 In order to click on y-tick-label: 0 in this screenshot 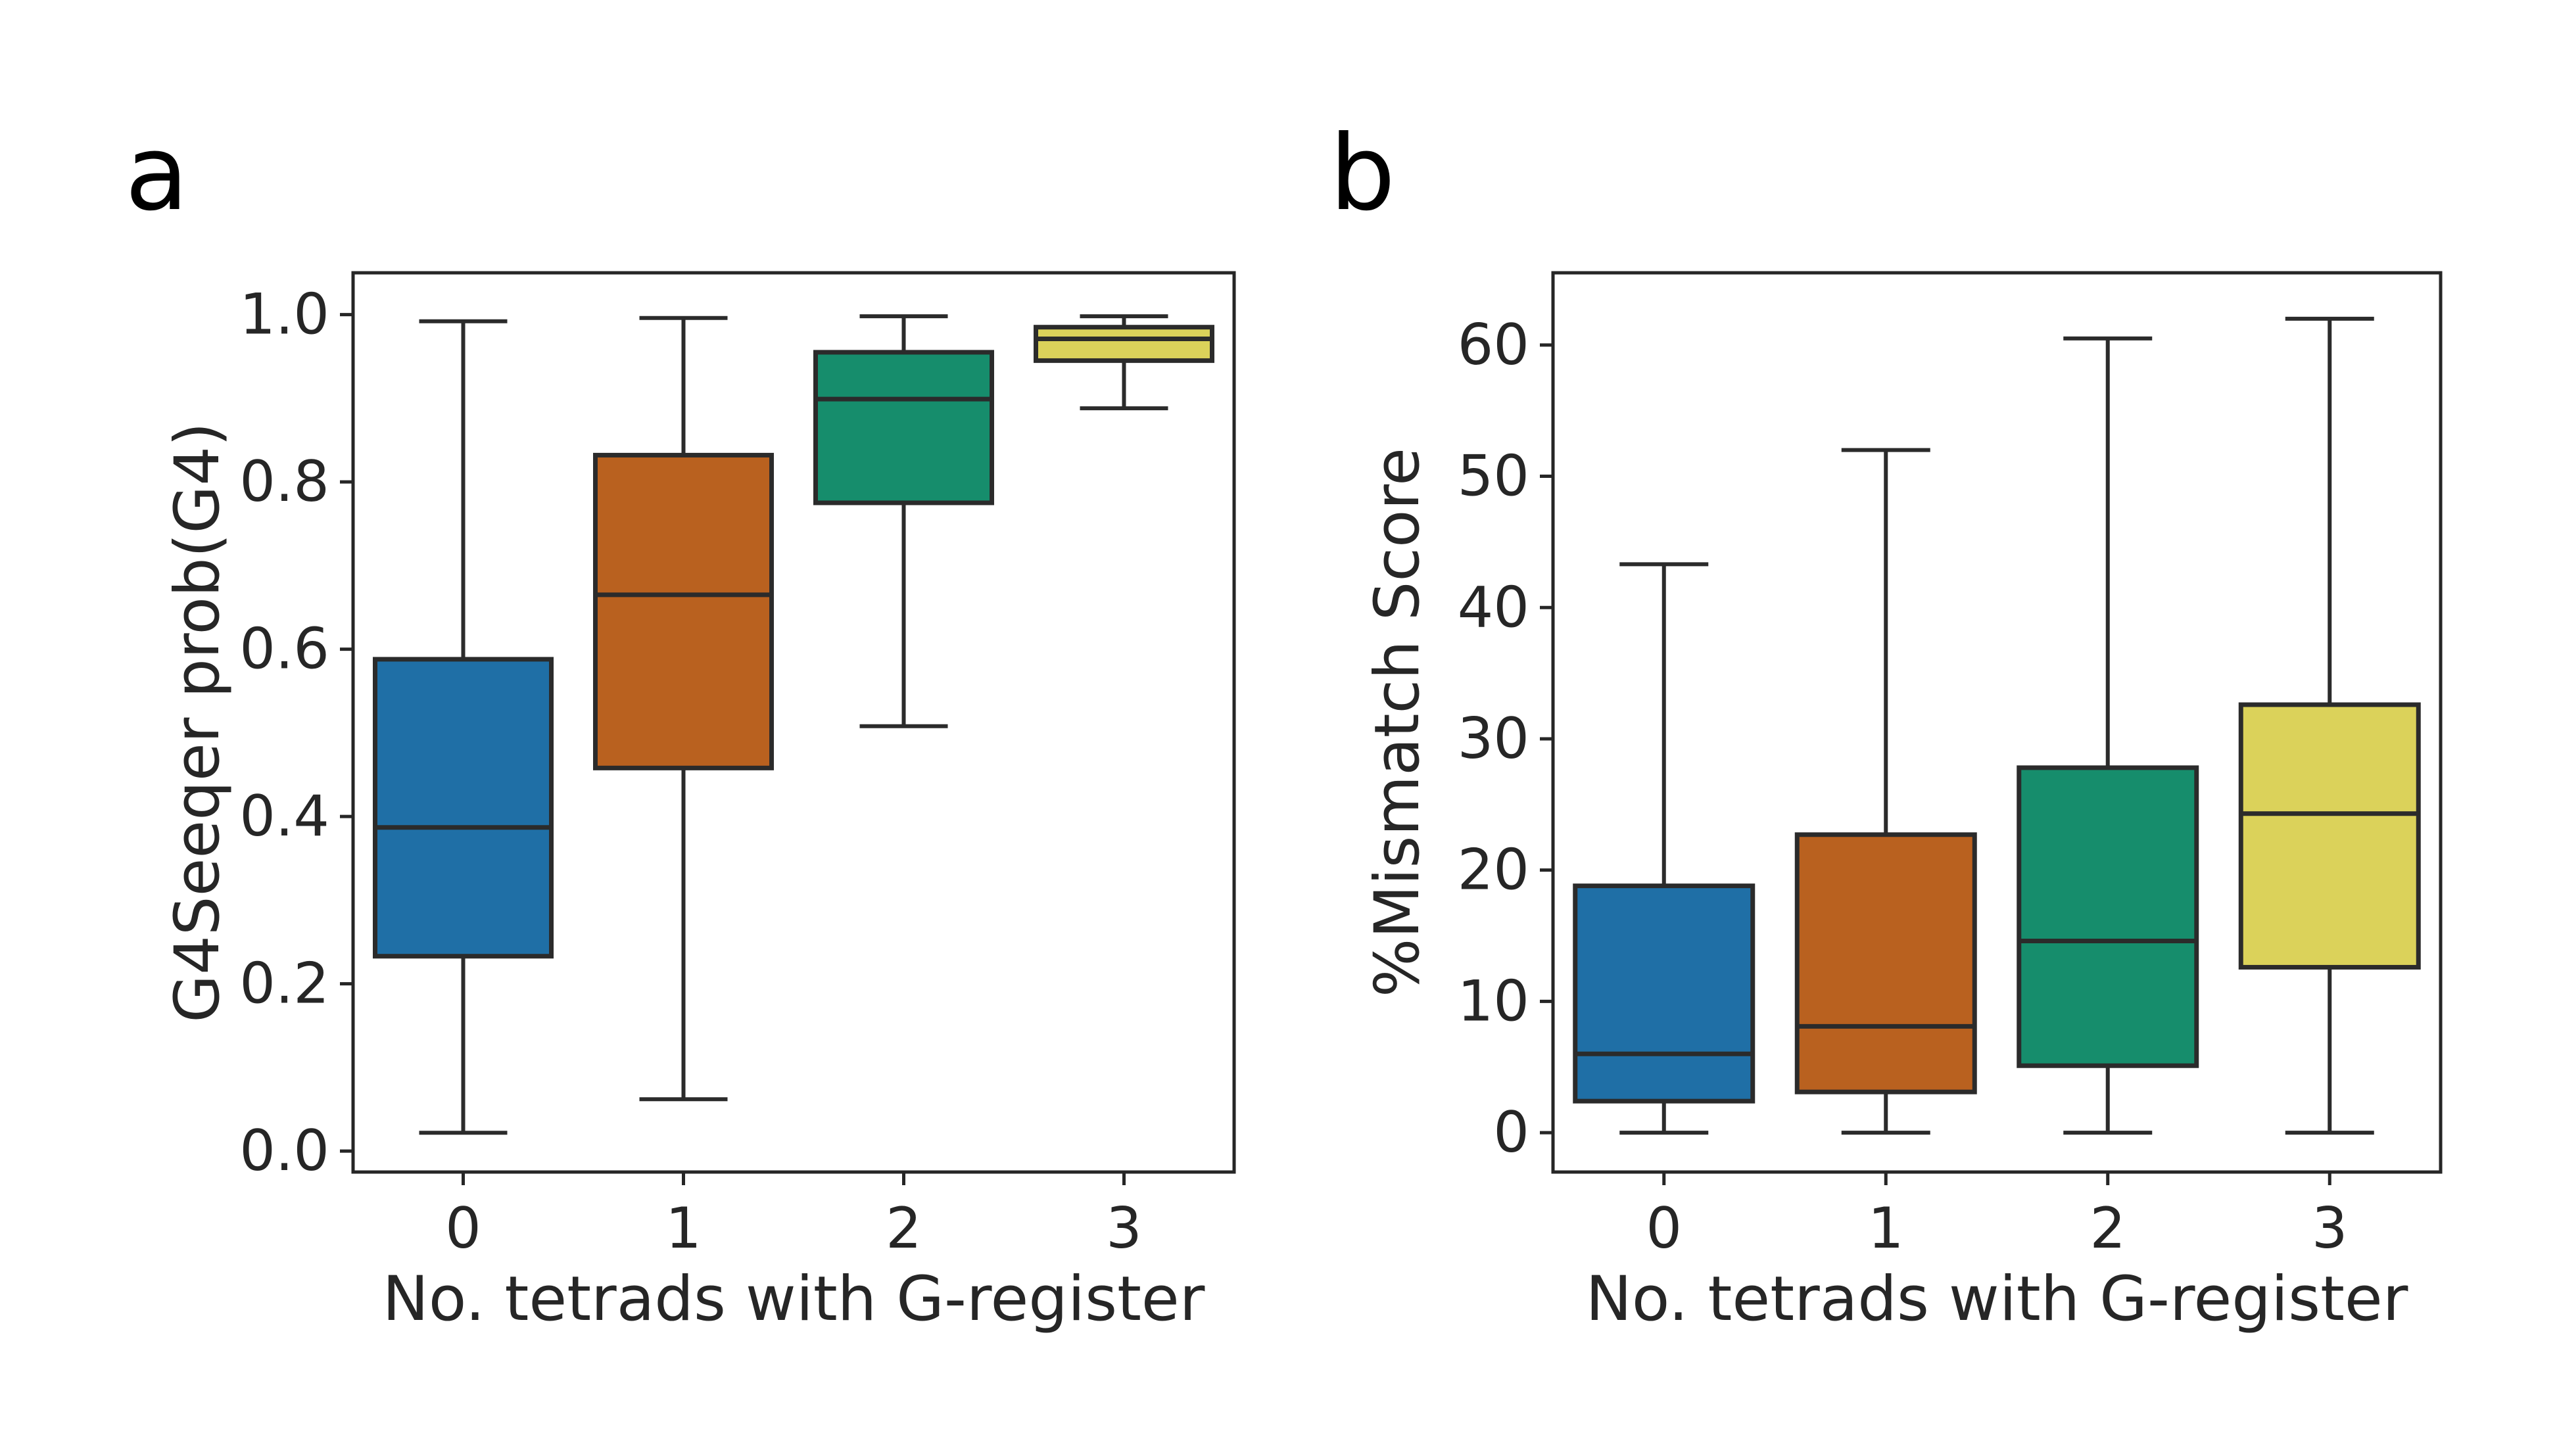, I will do `click(1511, 1132)`.